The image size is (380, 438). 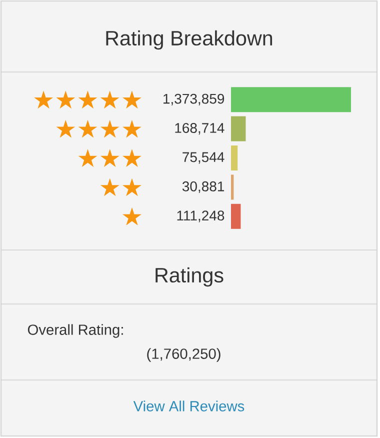 What do you see at coordinates (132, 216) in the screenshot?
I see `y-tick-label: ★` at bounding box center [132, 216].